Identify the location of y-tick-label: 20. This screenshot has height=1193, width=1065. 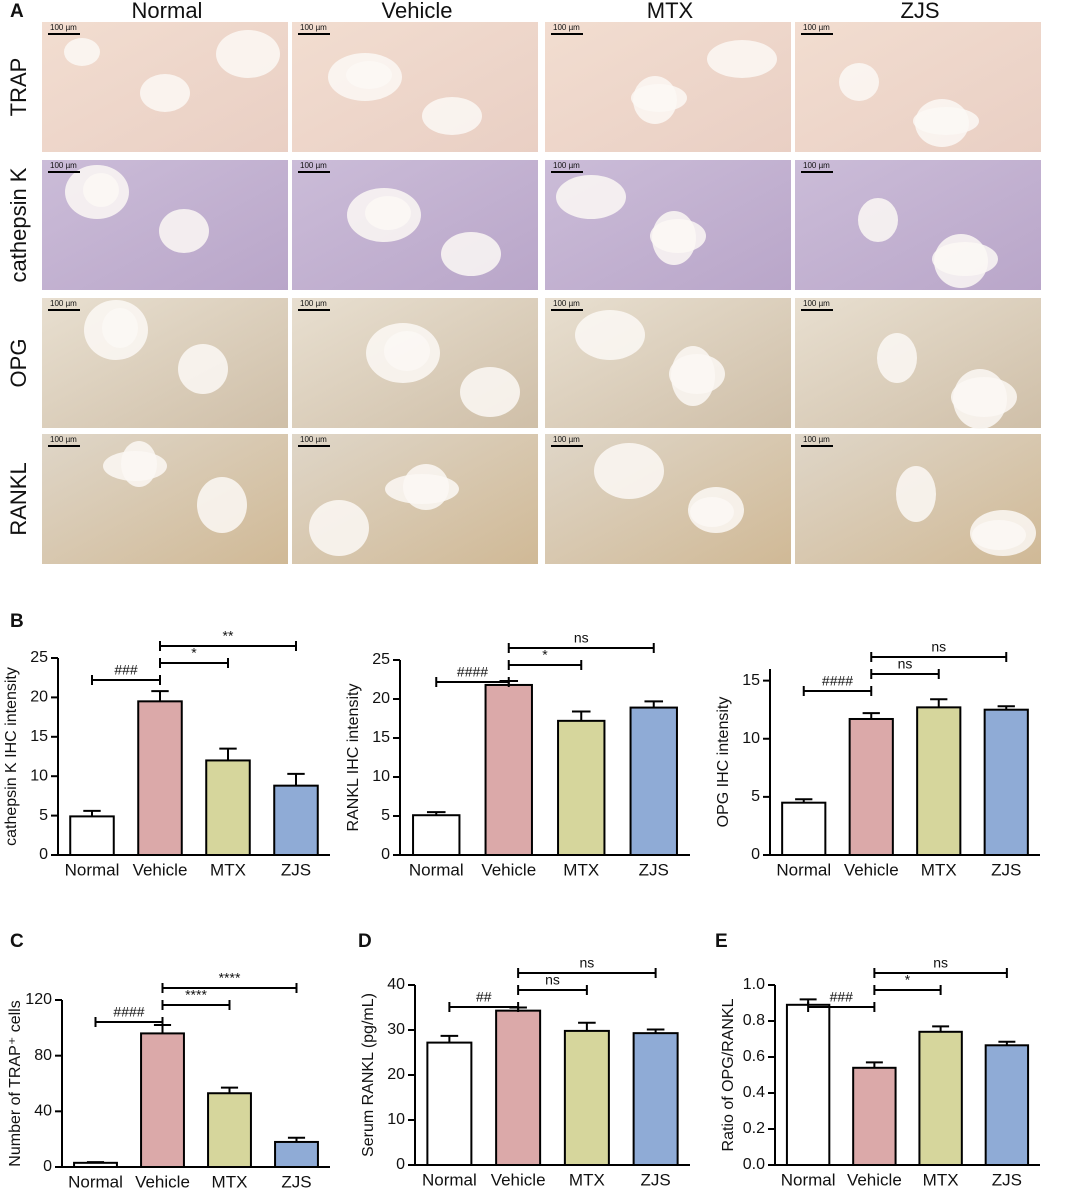
(39, 697).